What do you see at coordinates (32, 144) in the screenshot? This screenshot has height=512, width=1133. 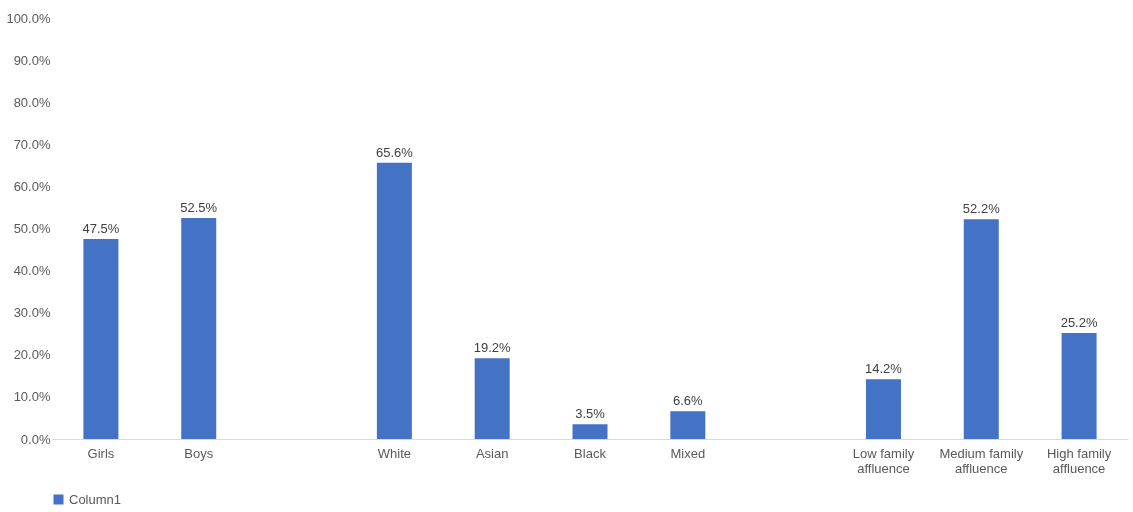 I see `y-tick-label: 70.0%` at bounding box center [32, 144].